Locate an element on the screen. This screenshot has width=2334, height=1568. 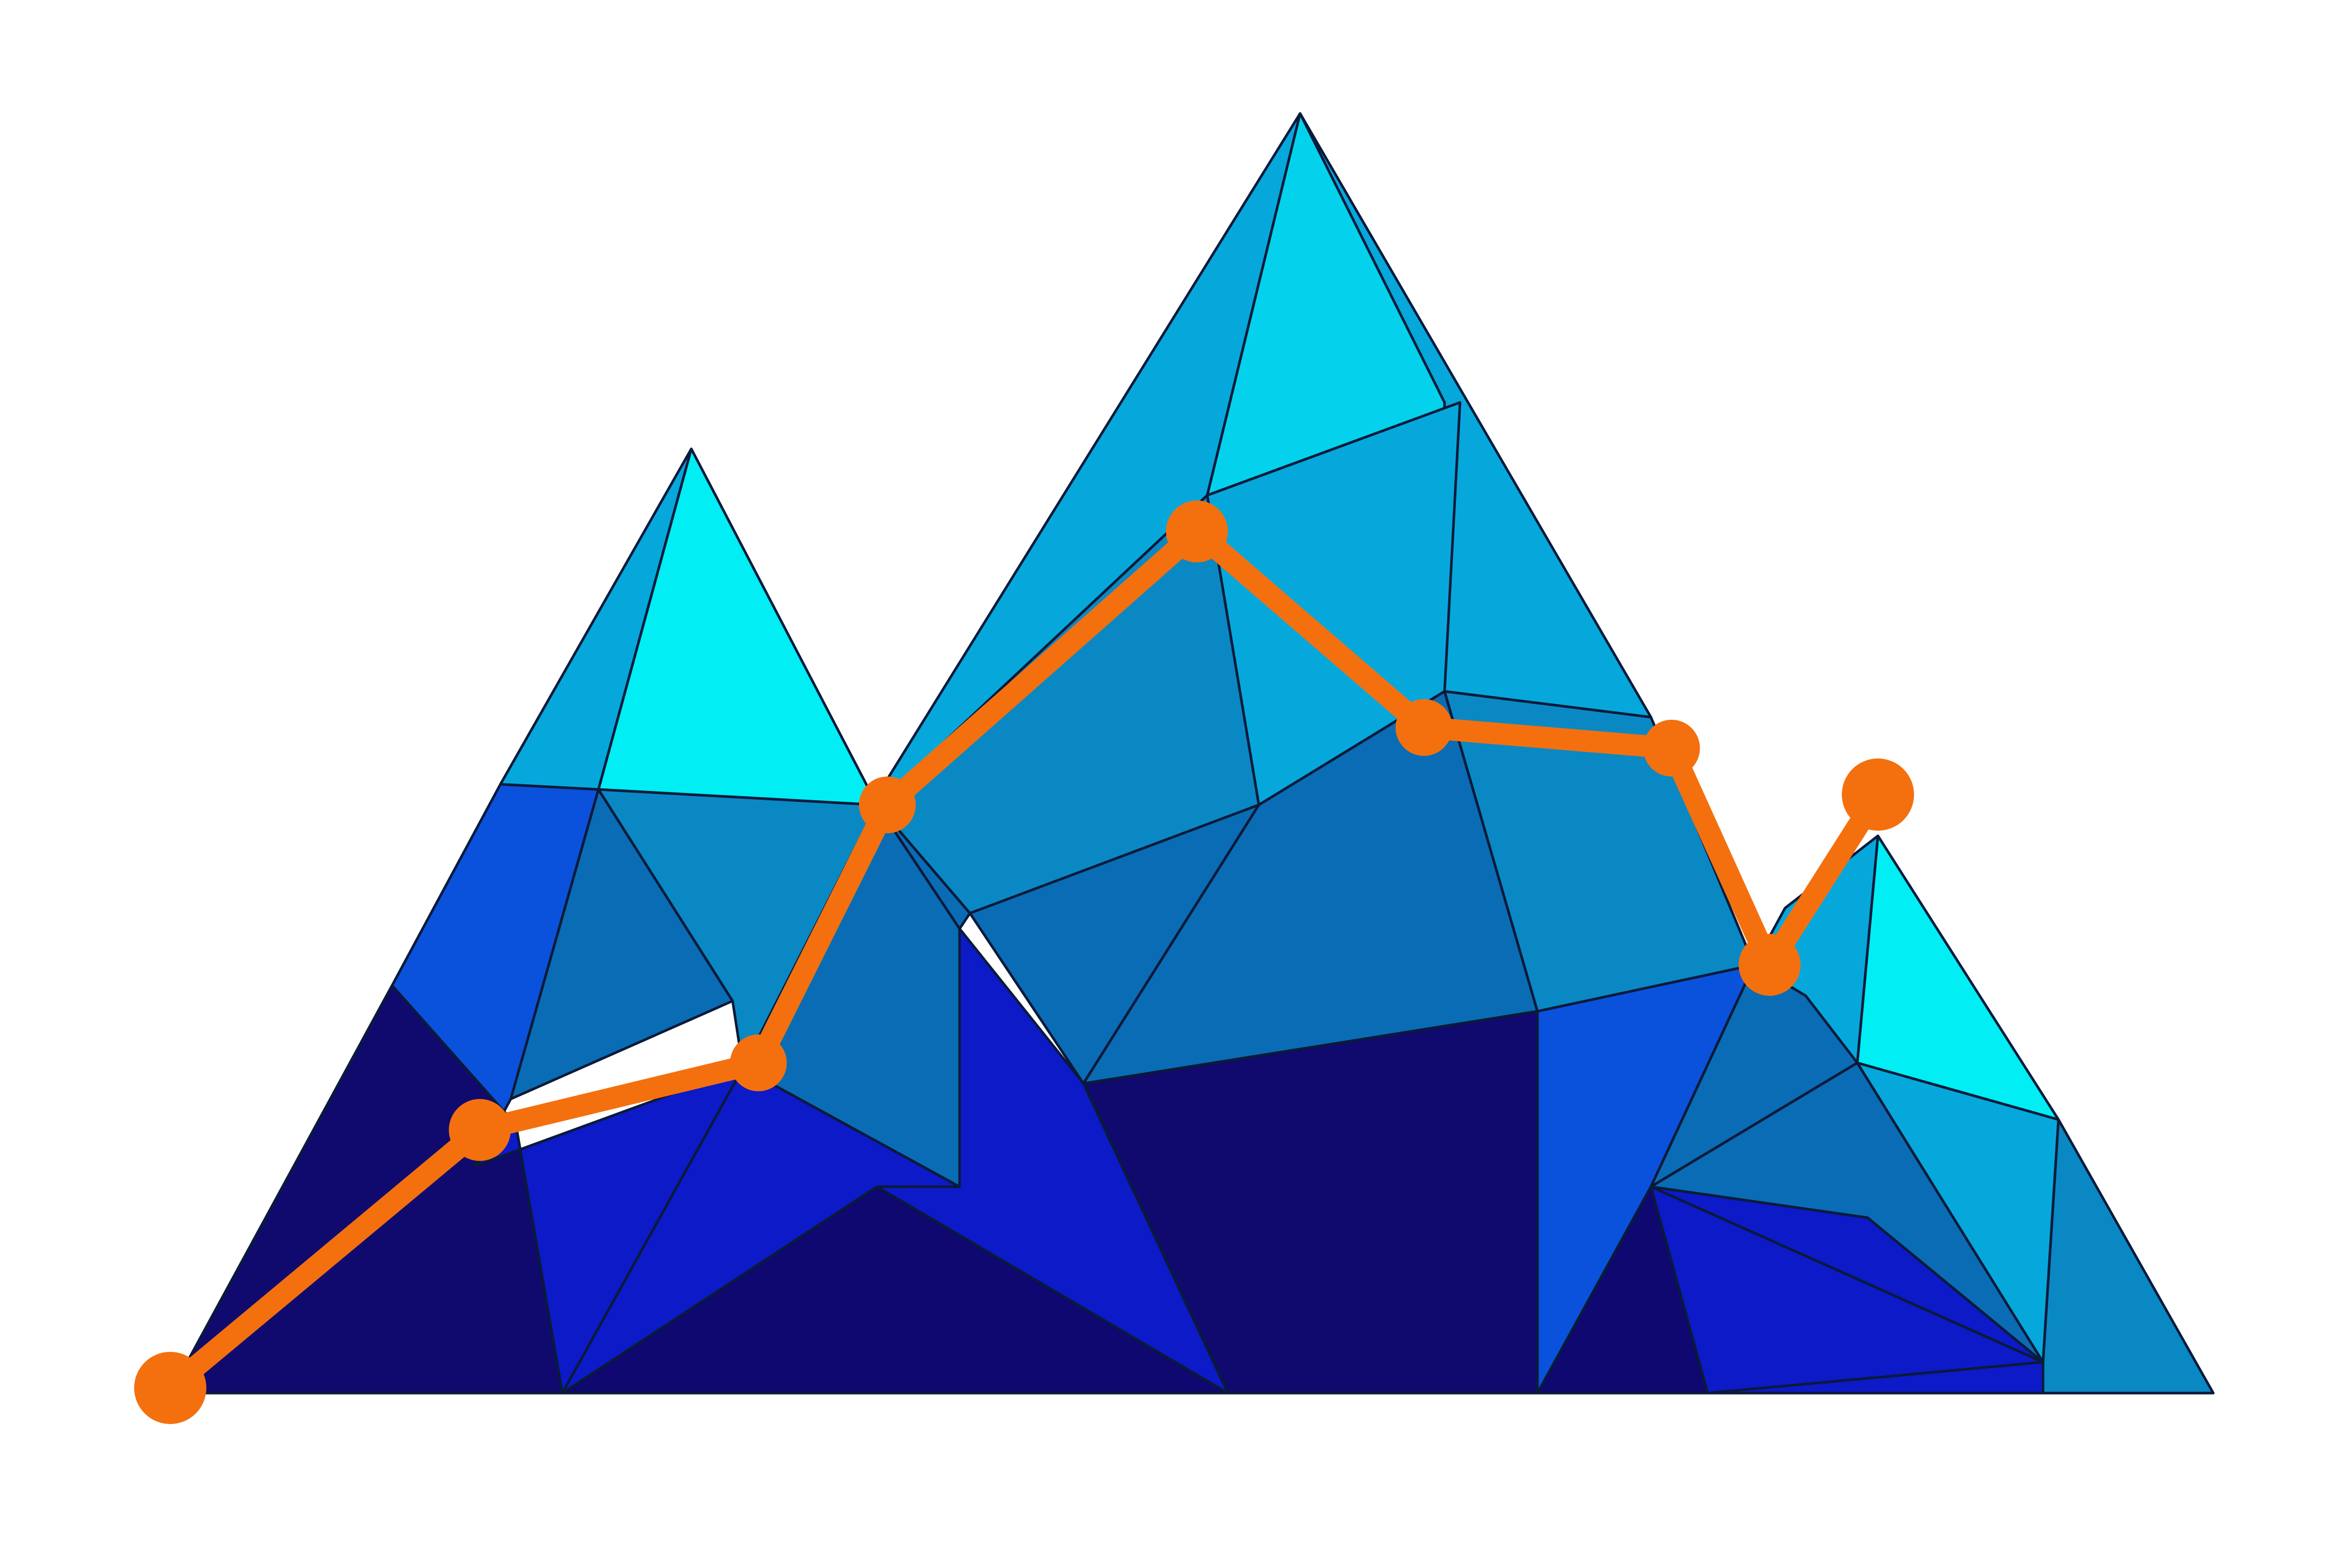
facet-center-left-slope is located at coordinates (923, 866).